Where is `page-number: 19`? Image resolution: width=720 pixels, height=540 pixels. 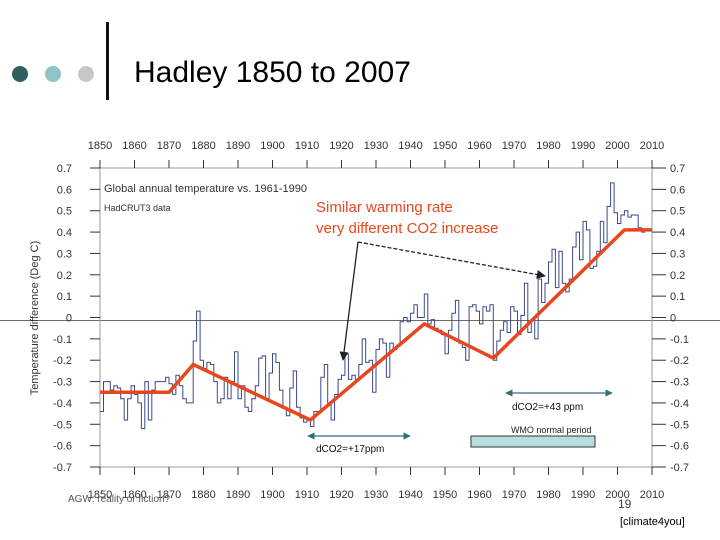 page-number: 19 is located at coordinates (625, 504).